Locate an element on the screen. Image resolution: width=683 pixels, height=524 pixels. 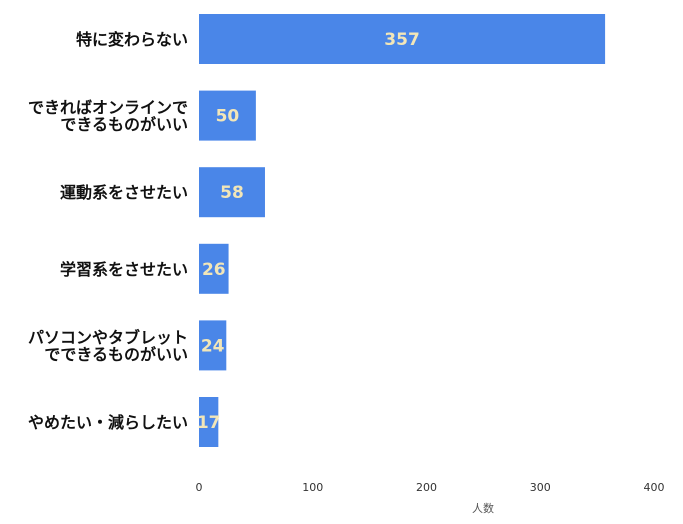
bar-value-label: 24 is located at coordinates (213, 346).